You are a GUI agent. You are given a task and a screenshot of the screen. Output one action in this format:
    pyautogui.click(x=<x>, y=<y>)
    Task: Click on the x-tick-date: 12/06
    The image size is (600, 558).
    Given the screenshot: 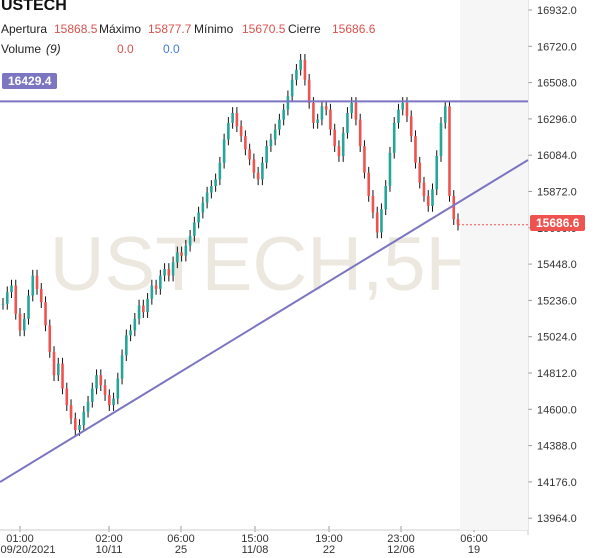 What is the action you would take?
    pyautogui.click(x=401, y=550)
    